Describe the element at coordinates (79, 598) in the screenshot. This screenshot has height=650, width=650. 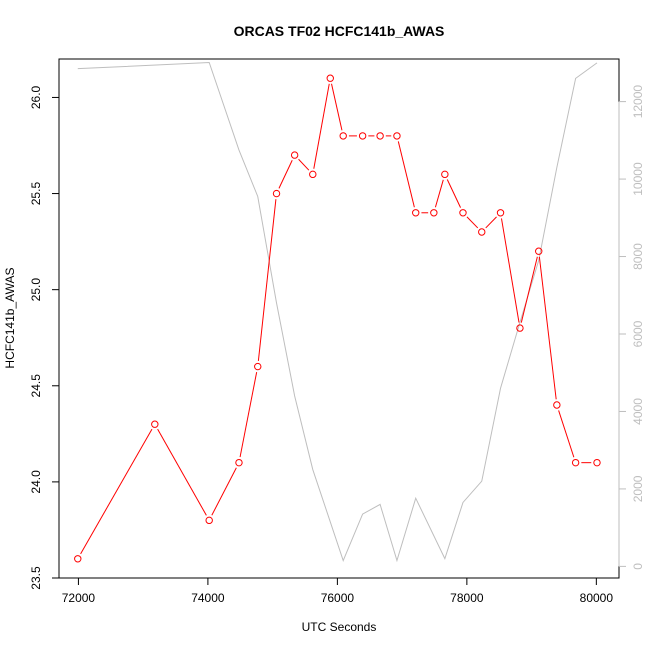
I see `x-tick-label: 72000` at that location.